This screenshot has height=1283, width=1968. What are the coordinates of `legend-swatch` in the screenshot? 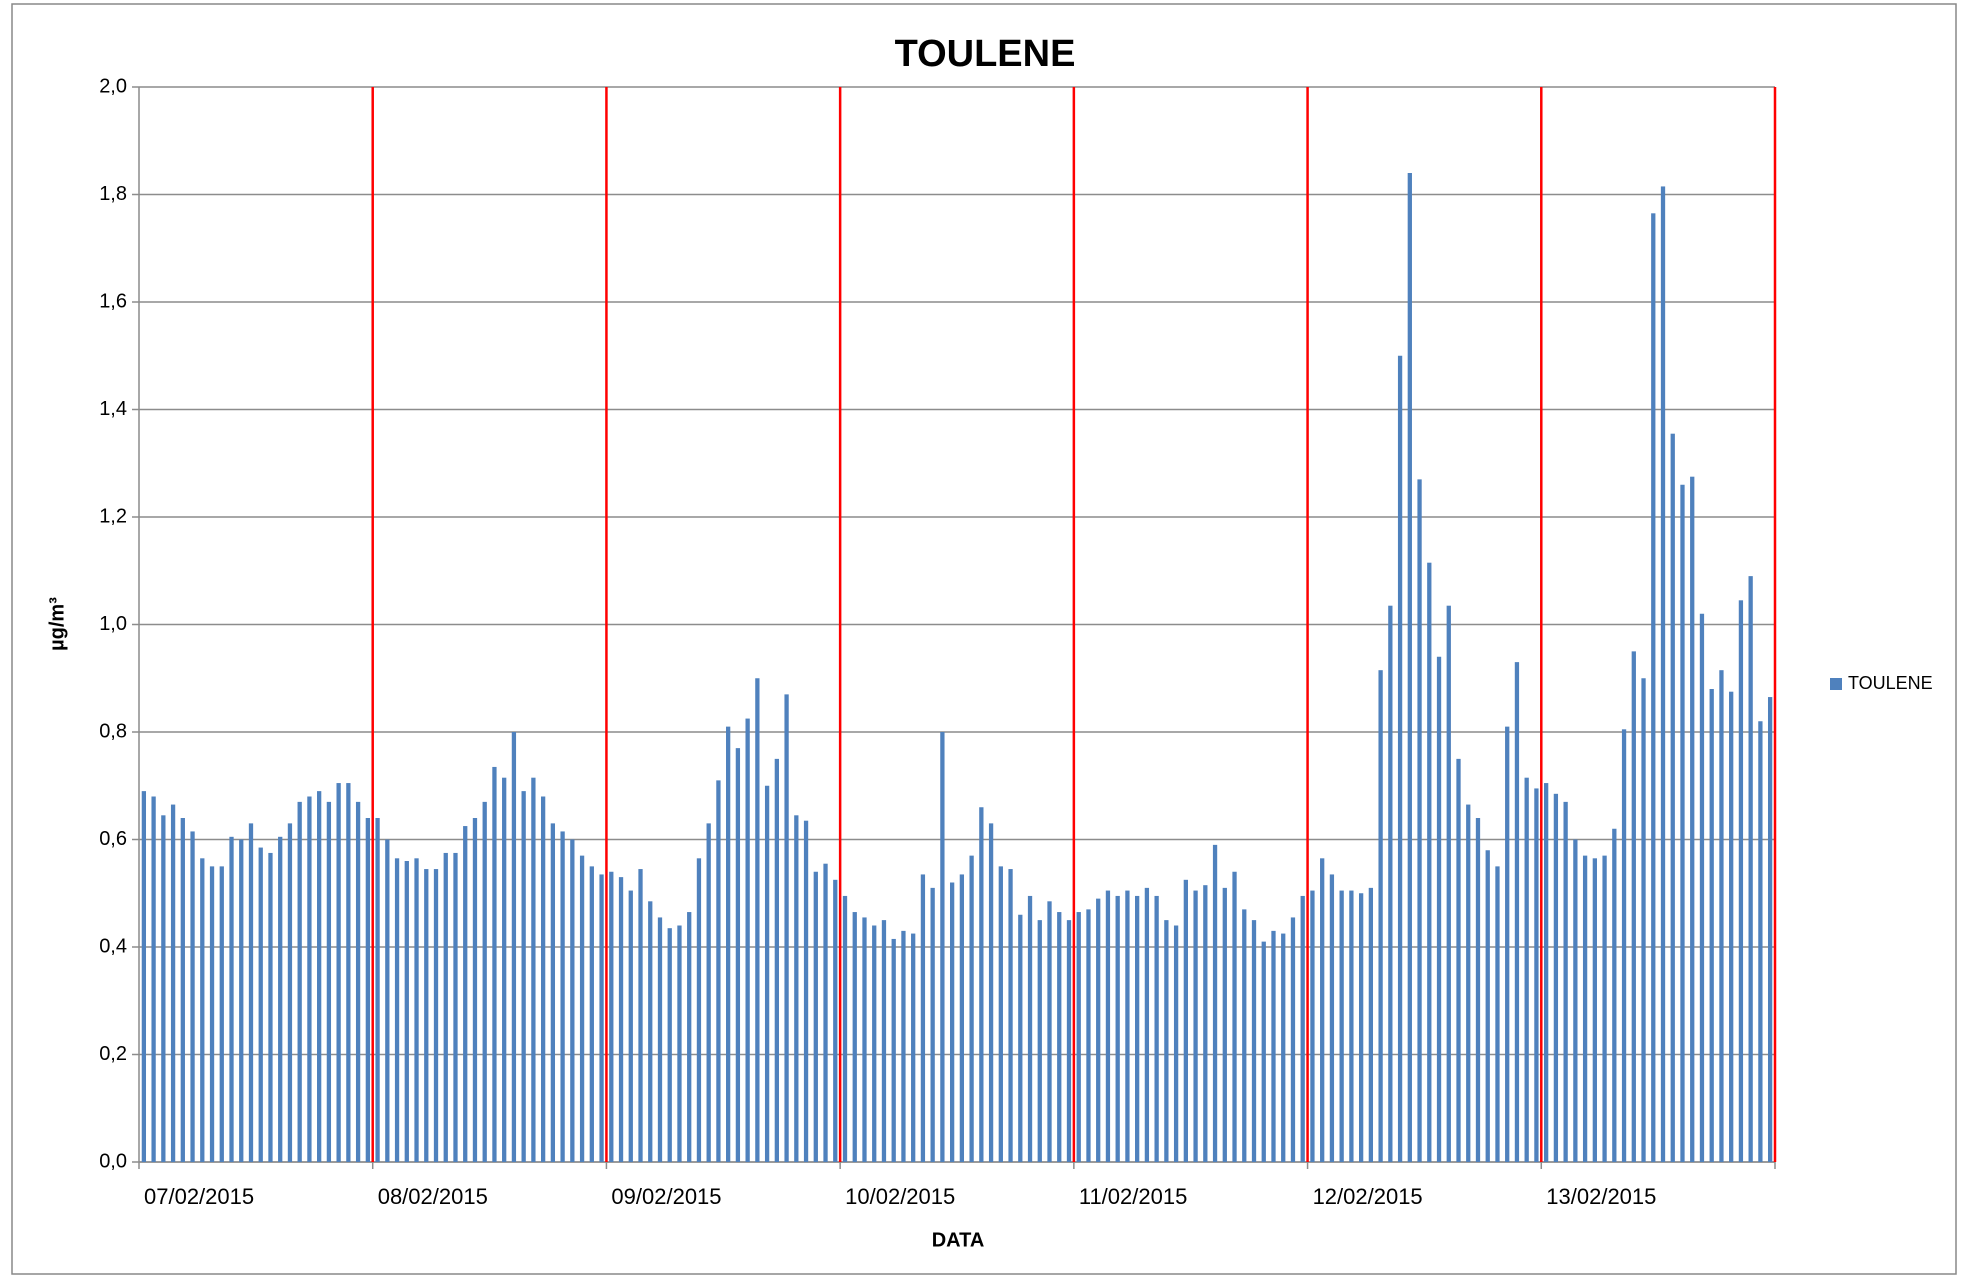 It's located at (1836, 684).